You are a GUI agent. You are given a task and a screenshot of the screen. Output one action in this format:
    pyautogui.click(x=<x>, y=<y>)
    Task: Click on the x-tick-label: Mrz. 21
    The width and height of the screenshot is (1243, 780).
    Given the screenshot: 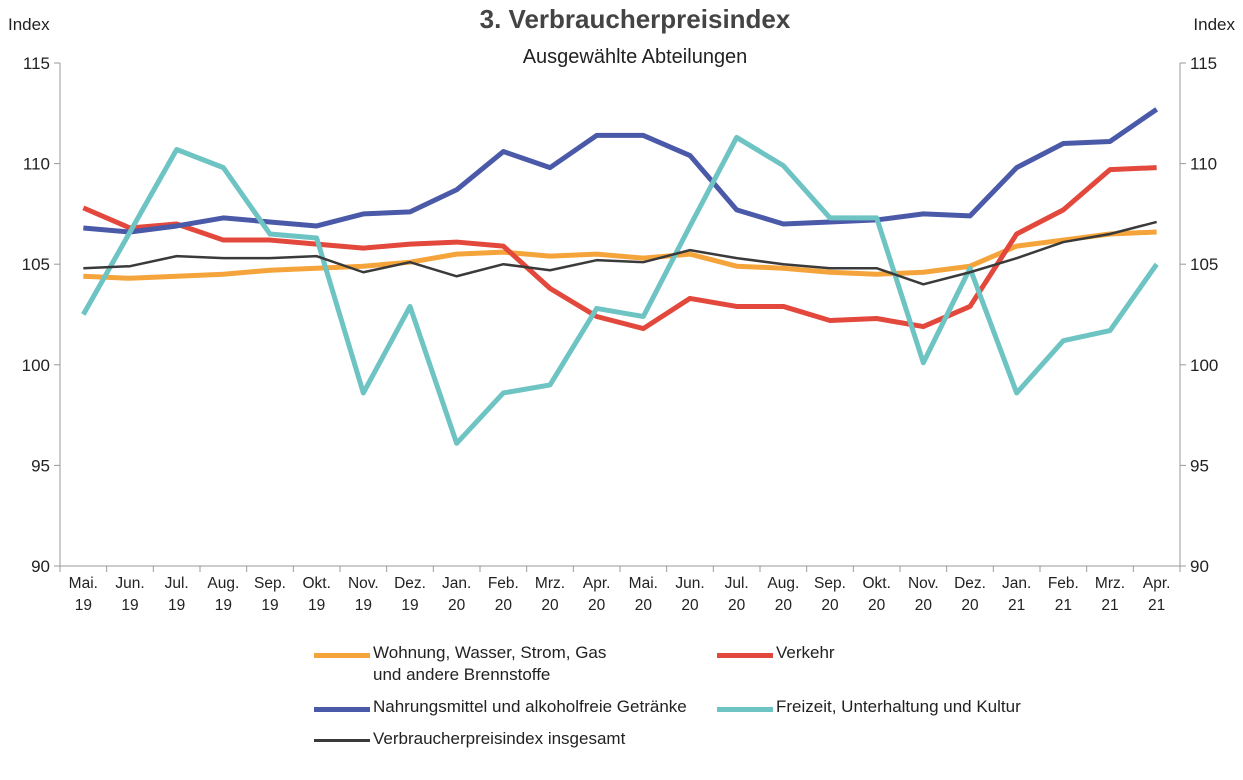 What is the action you would take?
    pyautogui.click(x=1110, y=594)
    